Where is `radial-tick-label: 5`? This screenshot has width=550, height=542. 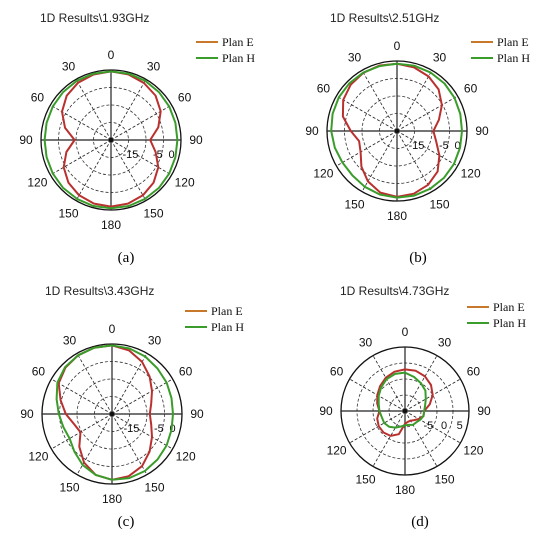
radial-tick-label: 5 is located at coordinates (460, 426).